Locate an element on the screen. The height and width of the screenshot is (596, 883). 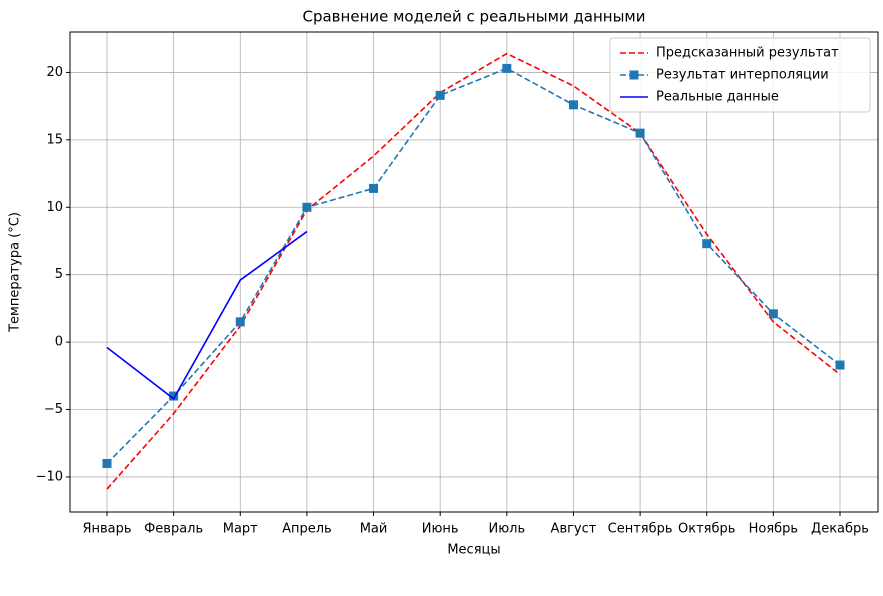
legend-label: Результат интерполяции is located at coordinates (742, 75).